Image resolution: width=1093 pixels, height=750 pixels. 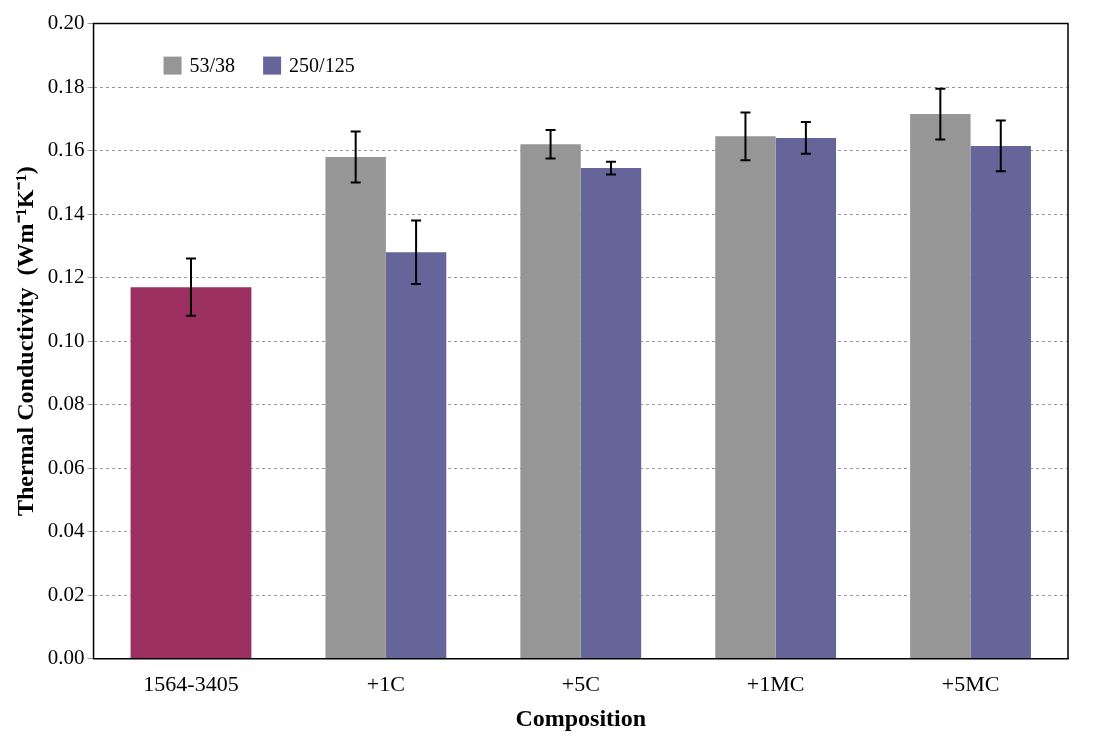 I want to click on y-tick-label: 0.10, so click(x=66, y=339).